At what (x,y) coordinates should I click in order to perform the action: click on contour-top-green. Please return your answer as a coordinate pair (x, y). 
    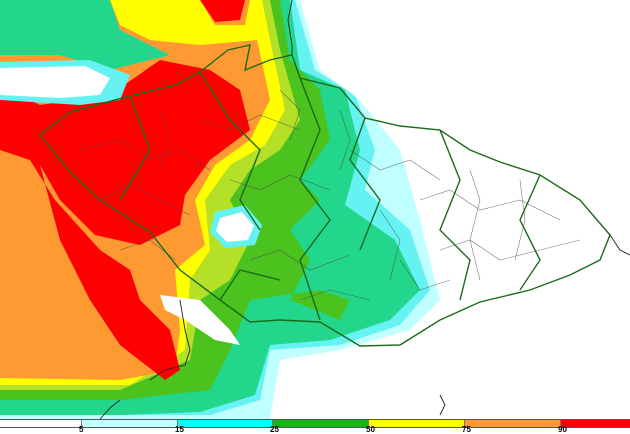
    Looking at the image, I should click on (85, 35).